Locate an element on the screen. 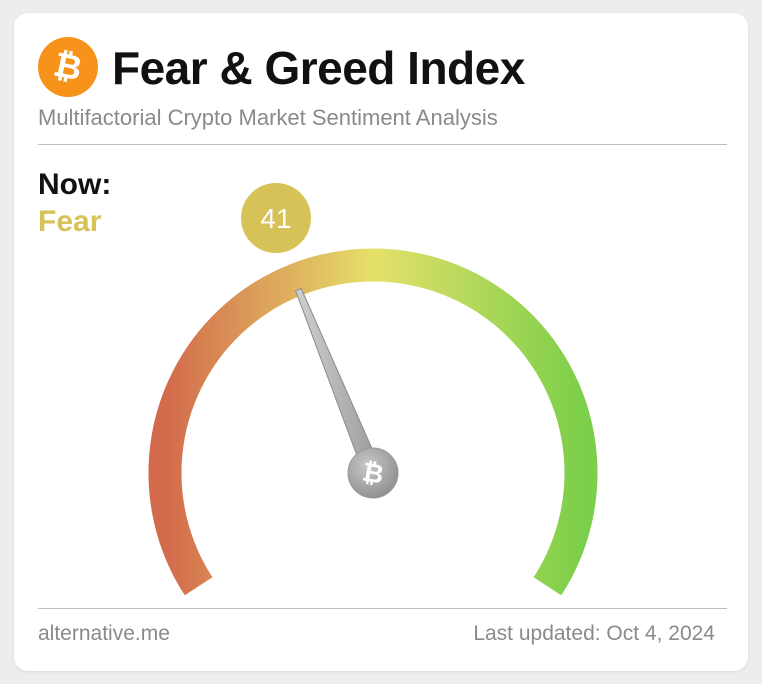 This screenshot has width=762, height=684. bitcoin-glyph: ₿ is located at coordinates (373, 473).